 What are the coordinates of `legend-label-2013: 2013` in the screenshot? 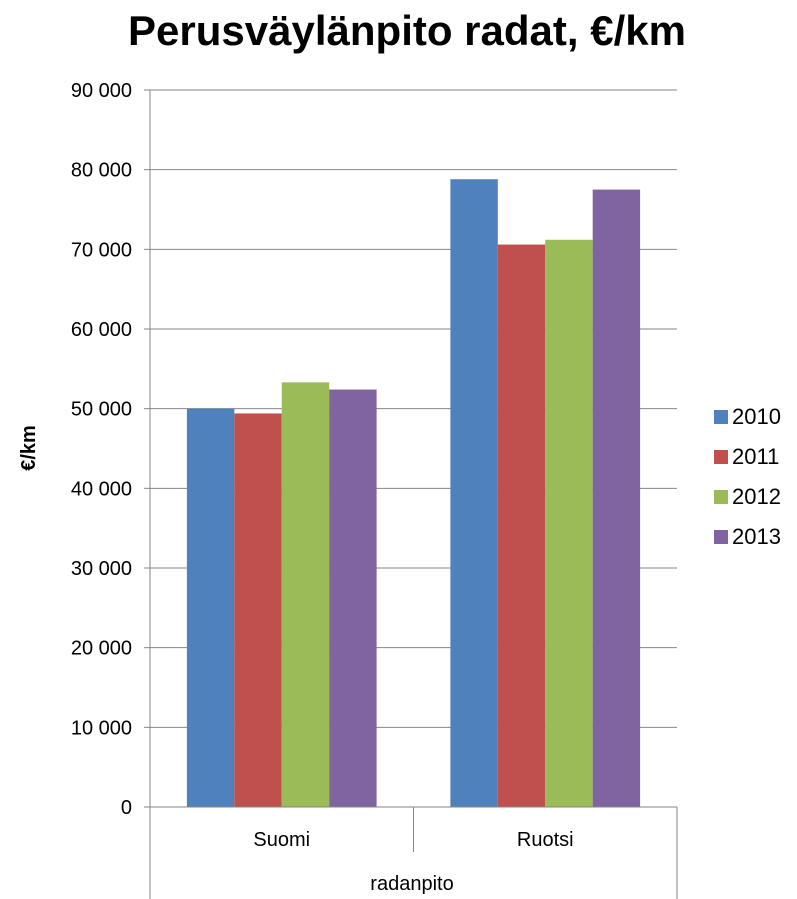 It's located at (756, 536).